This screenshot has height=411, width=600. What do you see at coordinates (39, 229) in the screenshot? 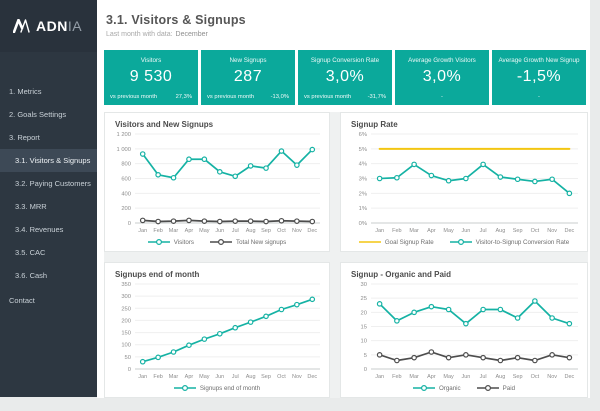
I see `sidebar-item-revenues: 3.4. Revenues` at bounding box center [39, 229].